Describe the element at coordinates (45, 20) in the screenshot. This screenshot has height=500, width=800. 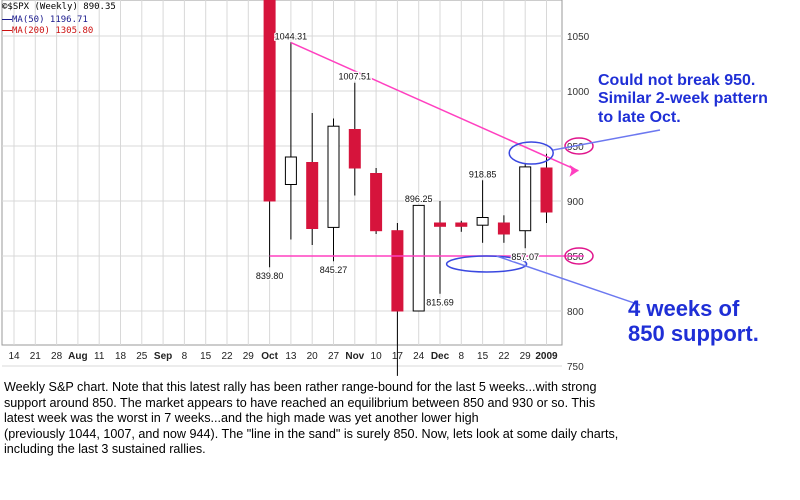
I see `legend-ma50: MA(50) 1196.71` at that location.